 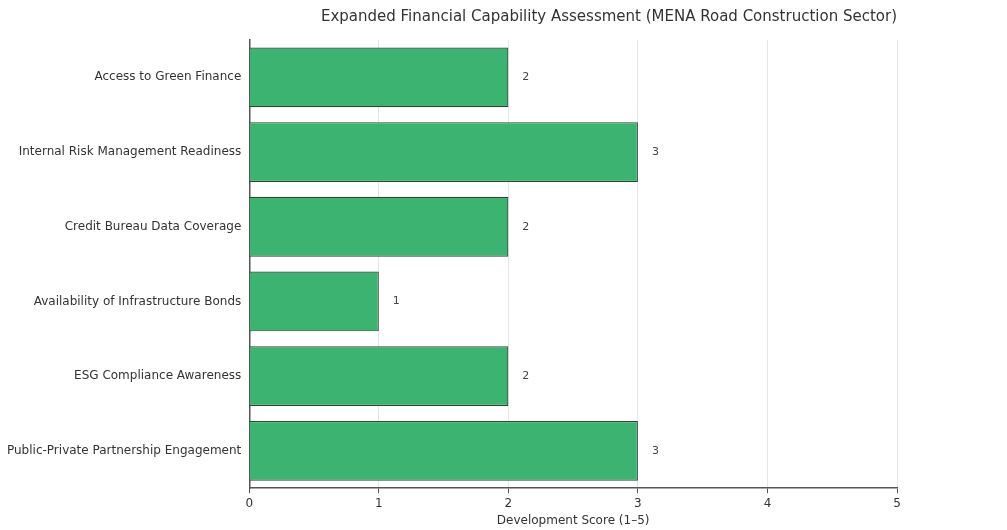 I want to click on y-tick-label: Credit Bureau Data Coverage, so click(x=153, y=225).